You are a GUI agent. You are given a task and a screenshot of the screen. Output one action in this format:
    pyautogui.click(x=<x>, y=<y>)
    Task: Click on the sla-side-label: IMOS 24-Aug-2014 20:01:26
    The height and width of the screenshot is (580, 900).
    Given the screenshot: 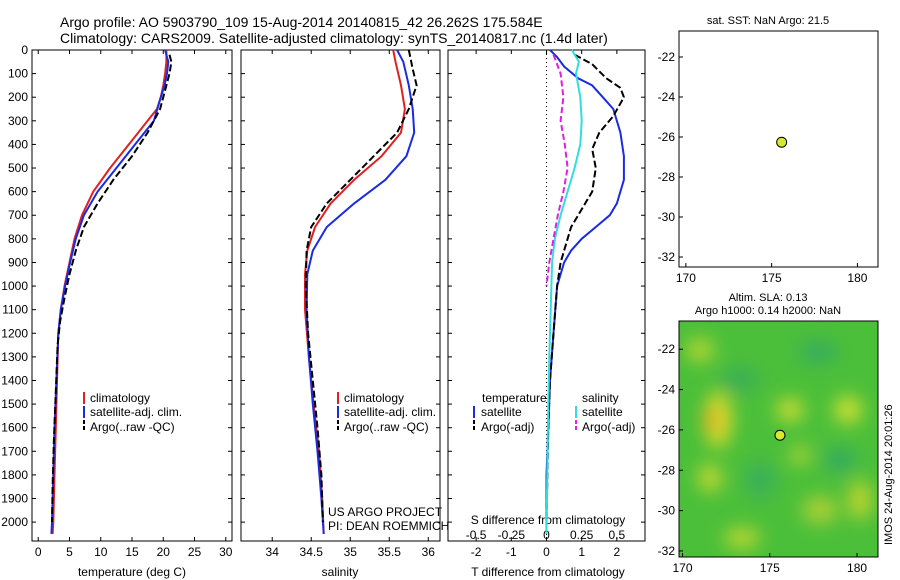 What is the action you would take?
    pyautogui.click(x=889, y=474)
    